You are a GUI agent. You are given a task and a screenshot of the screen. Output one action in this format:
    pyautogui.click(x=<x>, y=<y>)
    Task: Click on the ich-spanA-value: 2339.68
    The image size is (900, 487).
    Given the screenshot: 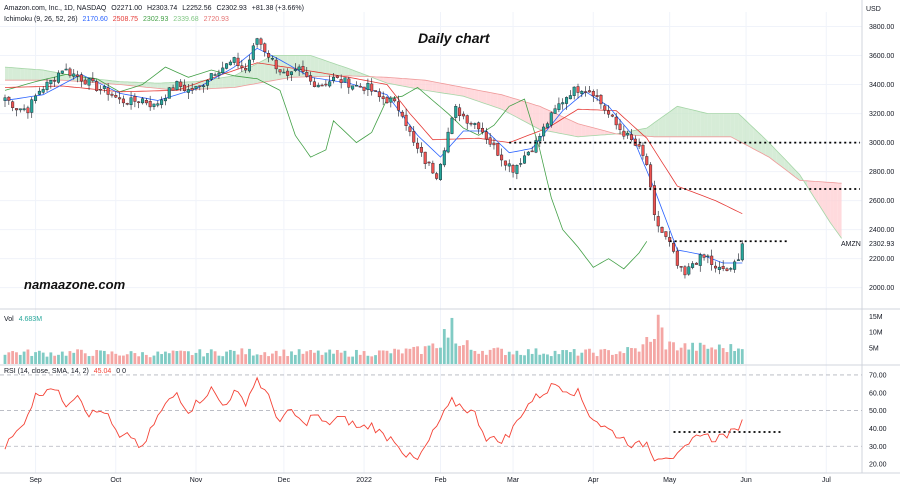 What is the action you would take?
    pyautogui.click(x=186, y=19)
    